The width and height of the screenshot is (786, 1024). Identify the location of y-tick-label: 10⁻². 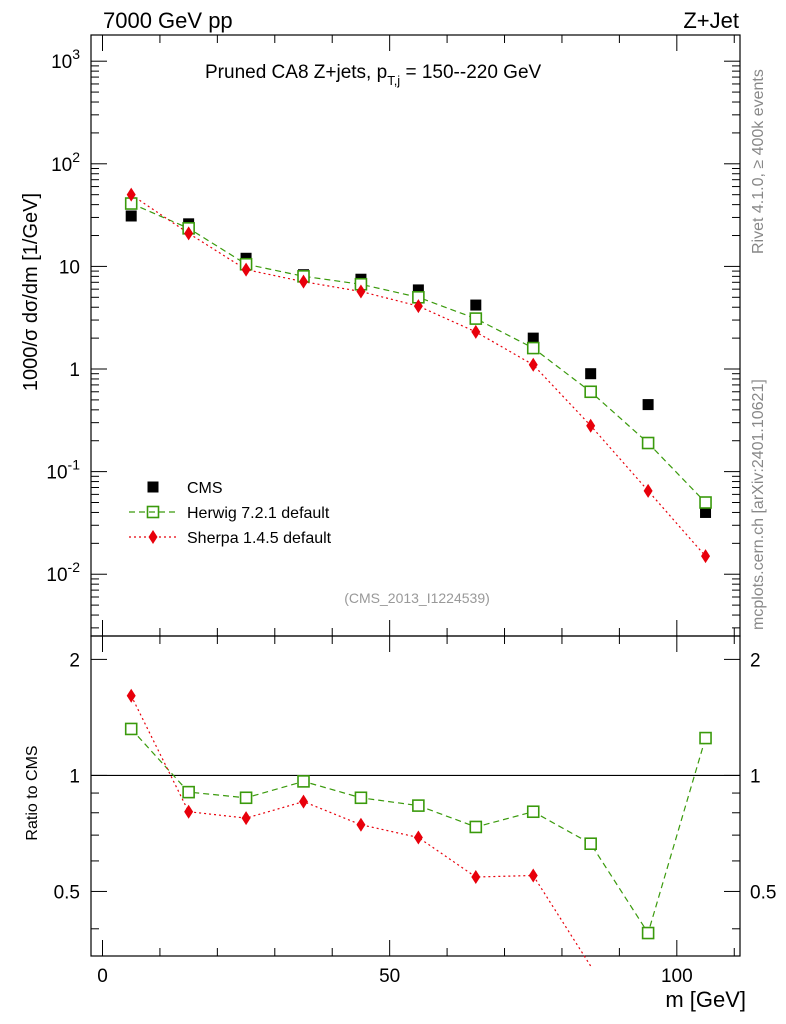
(63, 572).